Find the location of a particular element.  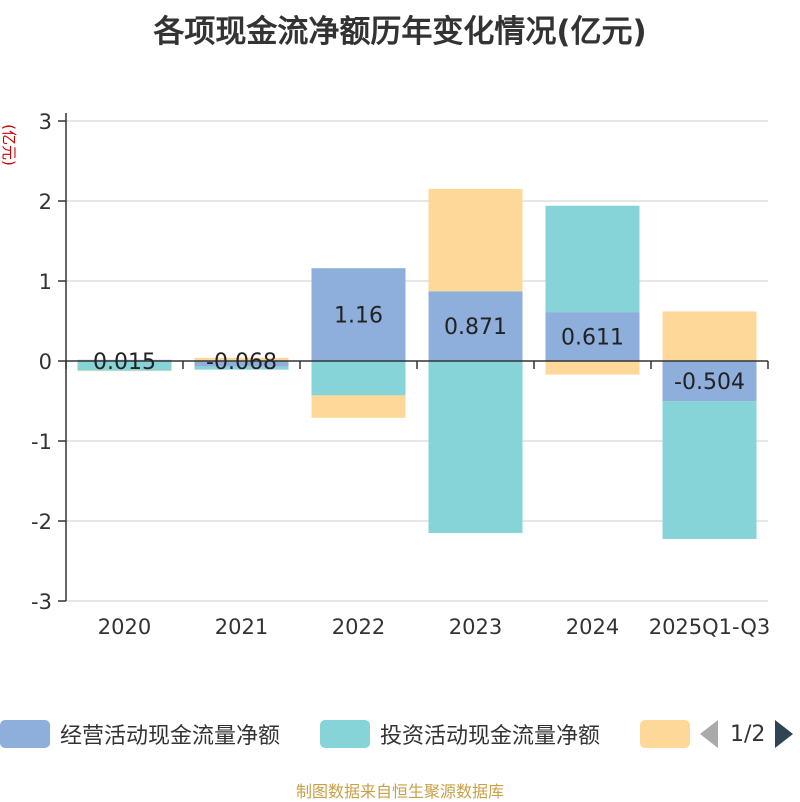

data-label: 0.015 is located at coordinates (124, 362).